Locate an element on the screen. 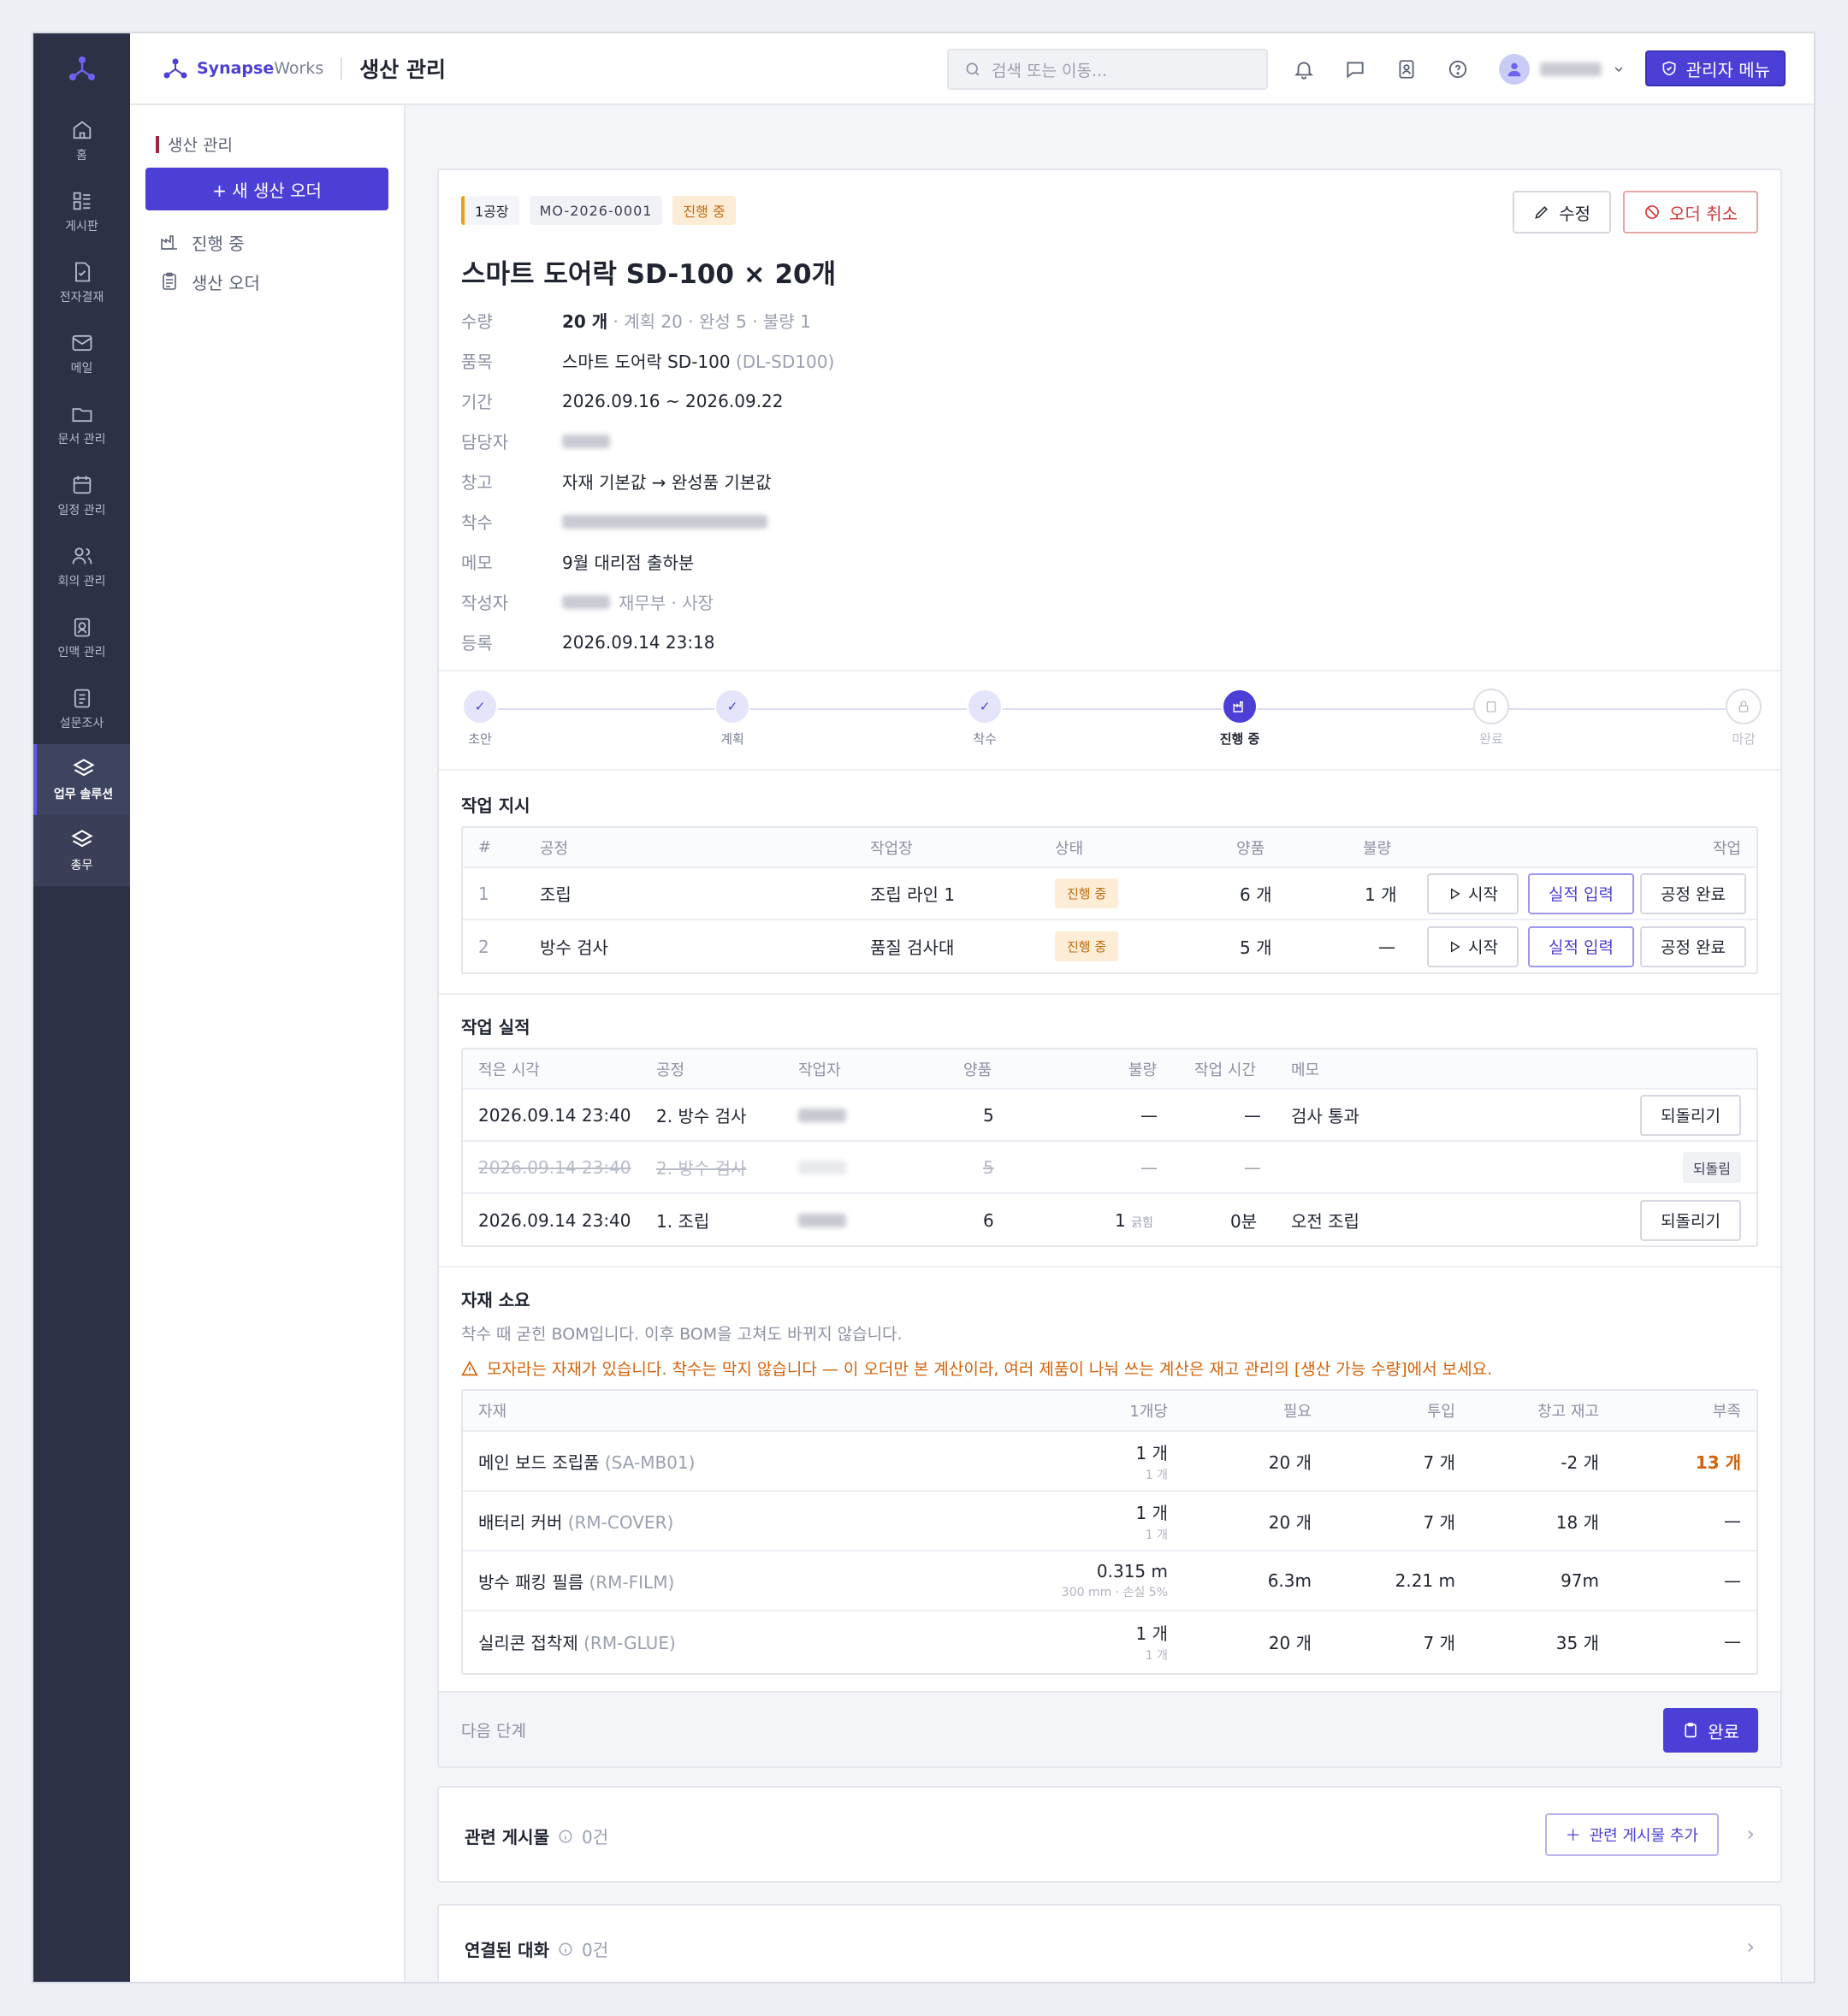  order-code-tag: MO-2026-0001 is located at coordinates (596, 210).